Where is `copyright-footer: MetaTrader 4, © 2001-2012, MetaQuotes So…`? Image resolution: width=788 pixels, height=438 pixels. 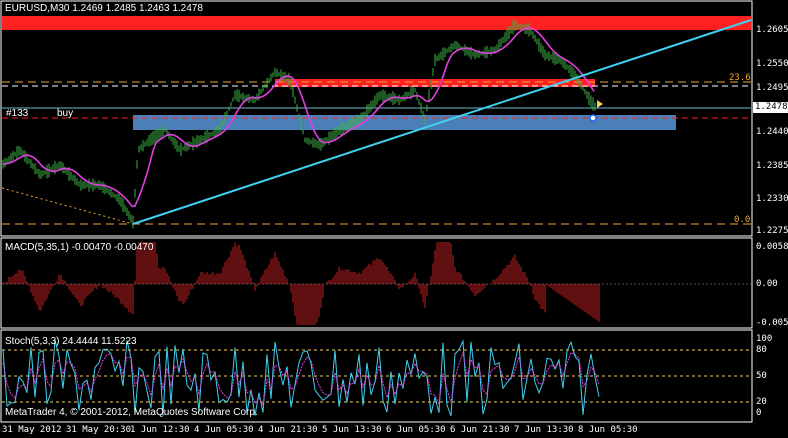
copyright-footer: MetaTrader 4, © 2001-2012, MetaQuotes So… is located at coordinates (131, 412).